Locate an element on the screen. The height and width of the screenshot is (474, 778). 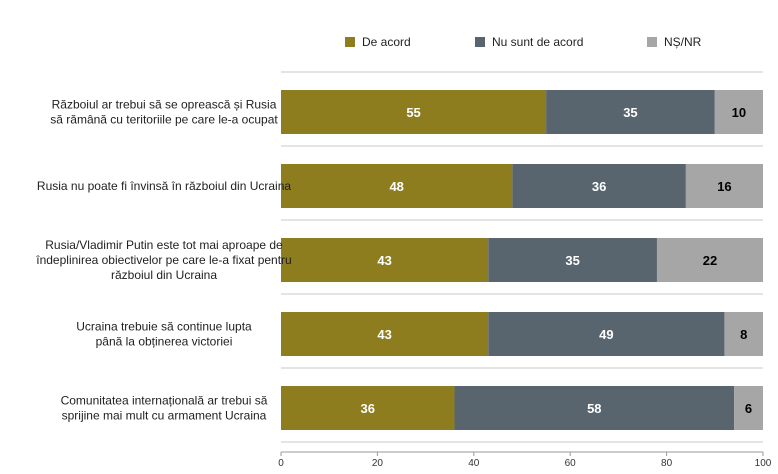
x-tick-label: 40 is located at coordinates (474, 463).